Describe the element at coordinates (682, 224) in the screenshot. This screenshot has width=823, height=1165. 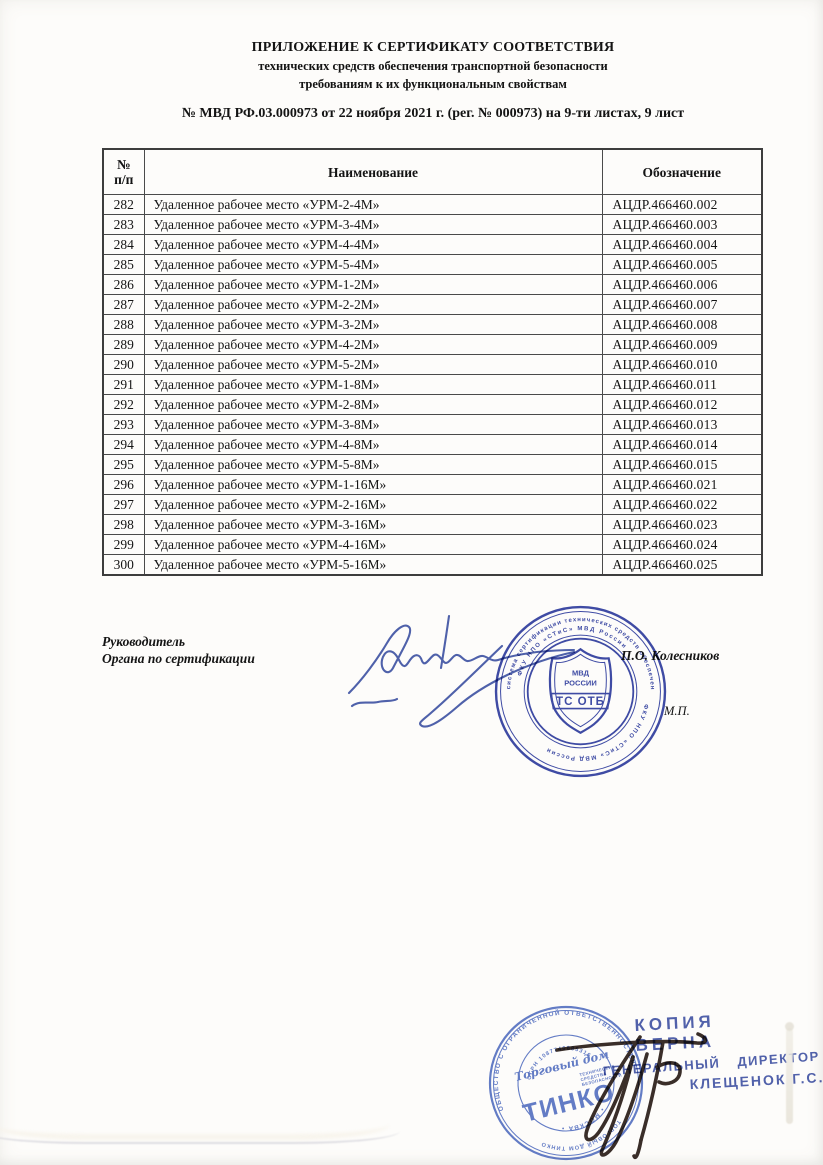
I see `row-designation-cell: АЦДР.466460.003` at that location.